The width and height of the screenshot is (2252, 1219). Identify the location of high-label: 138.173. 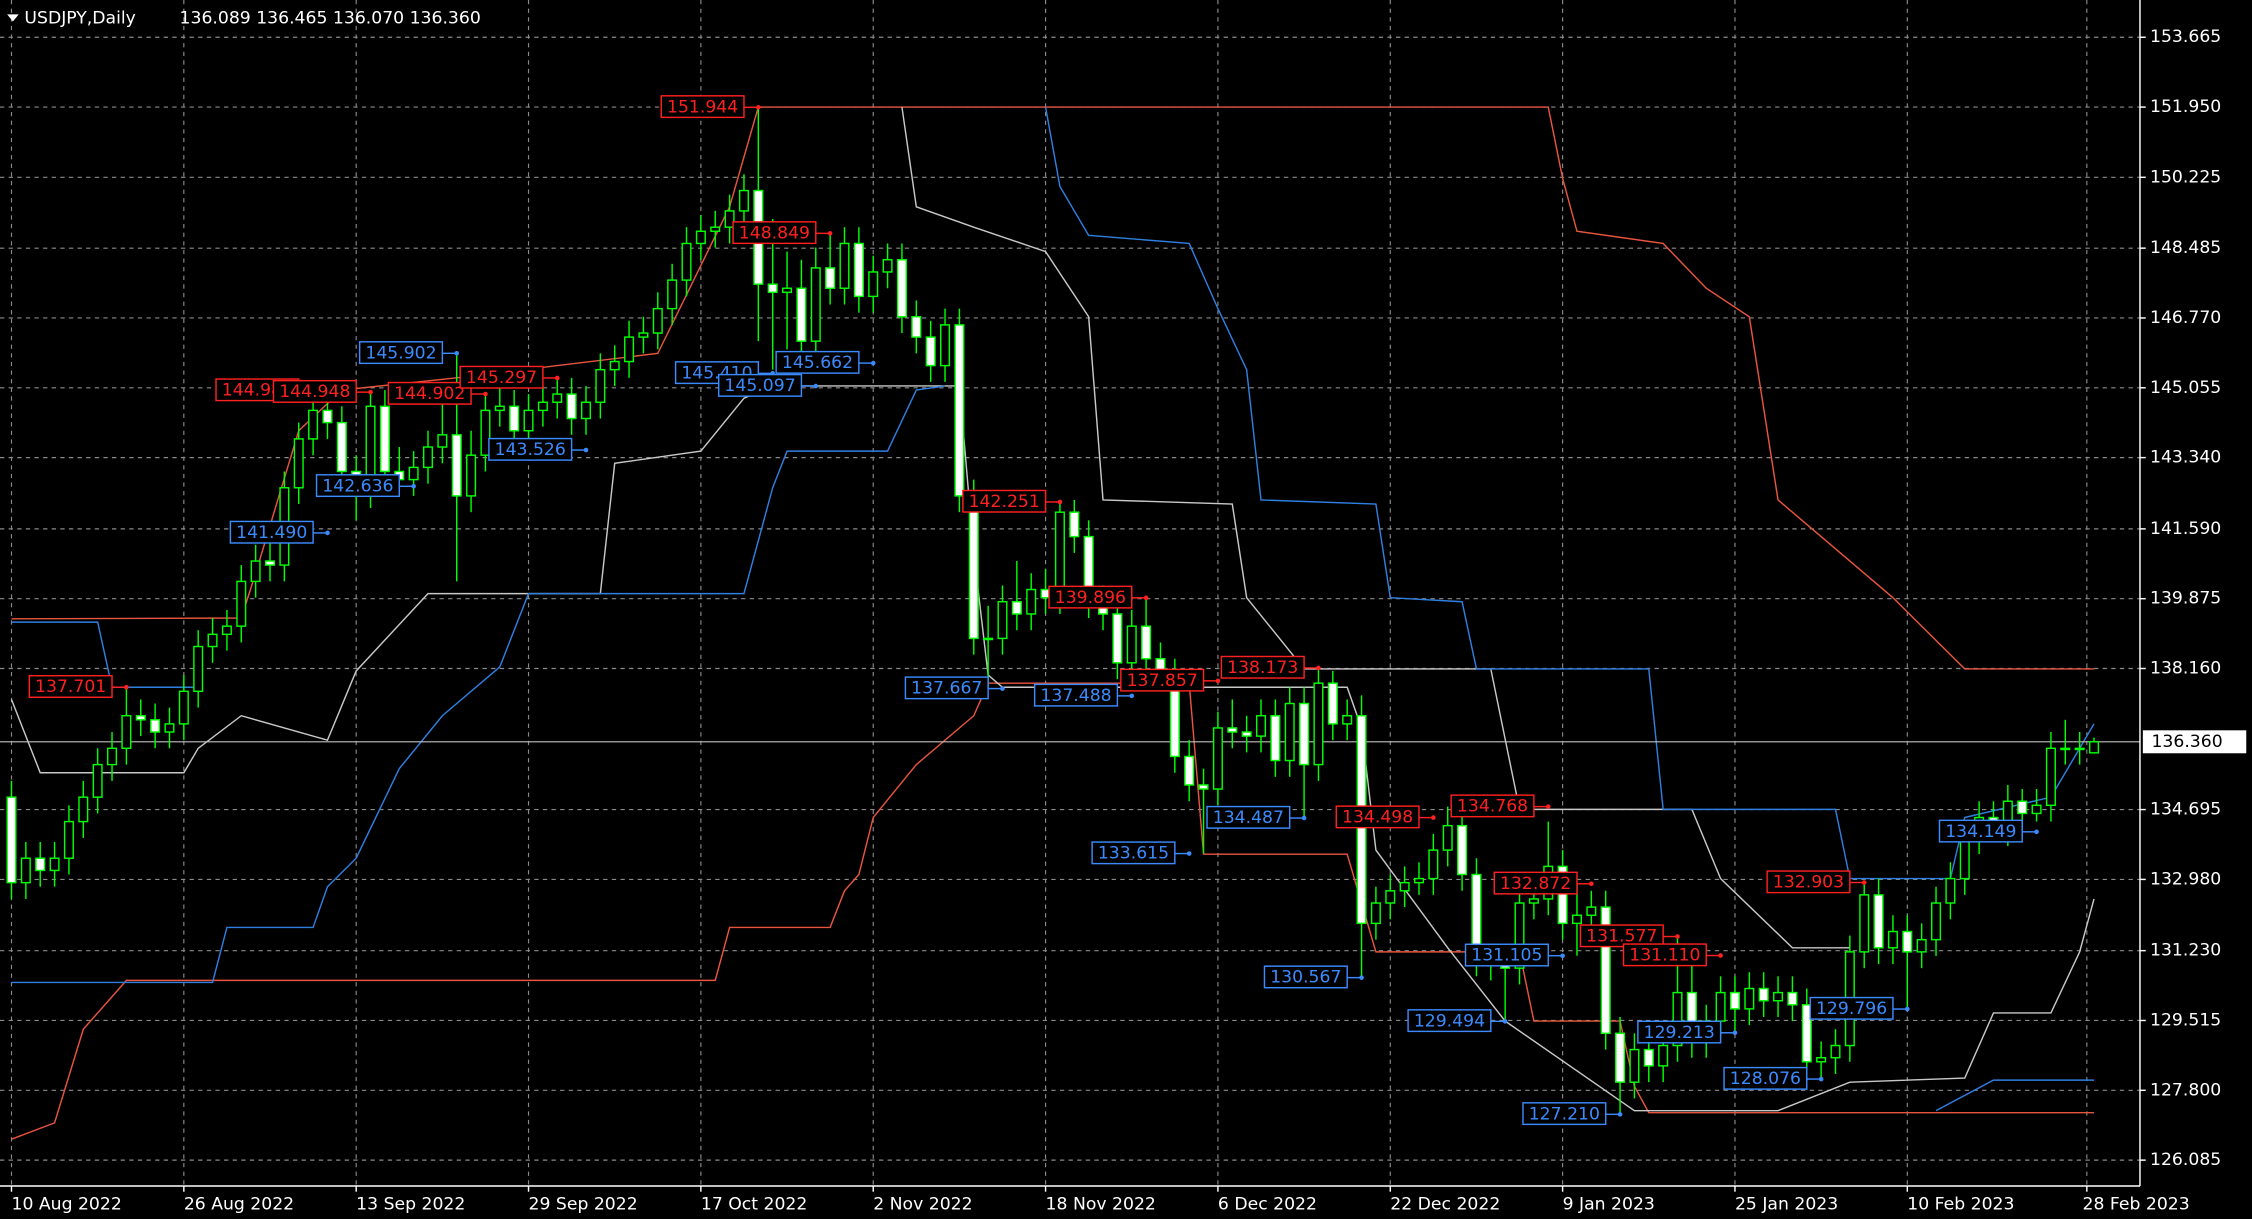
(1262, 668).